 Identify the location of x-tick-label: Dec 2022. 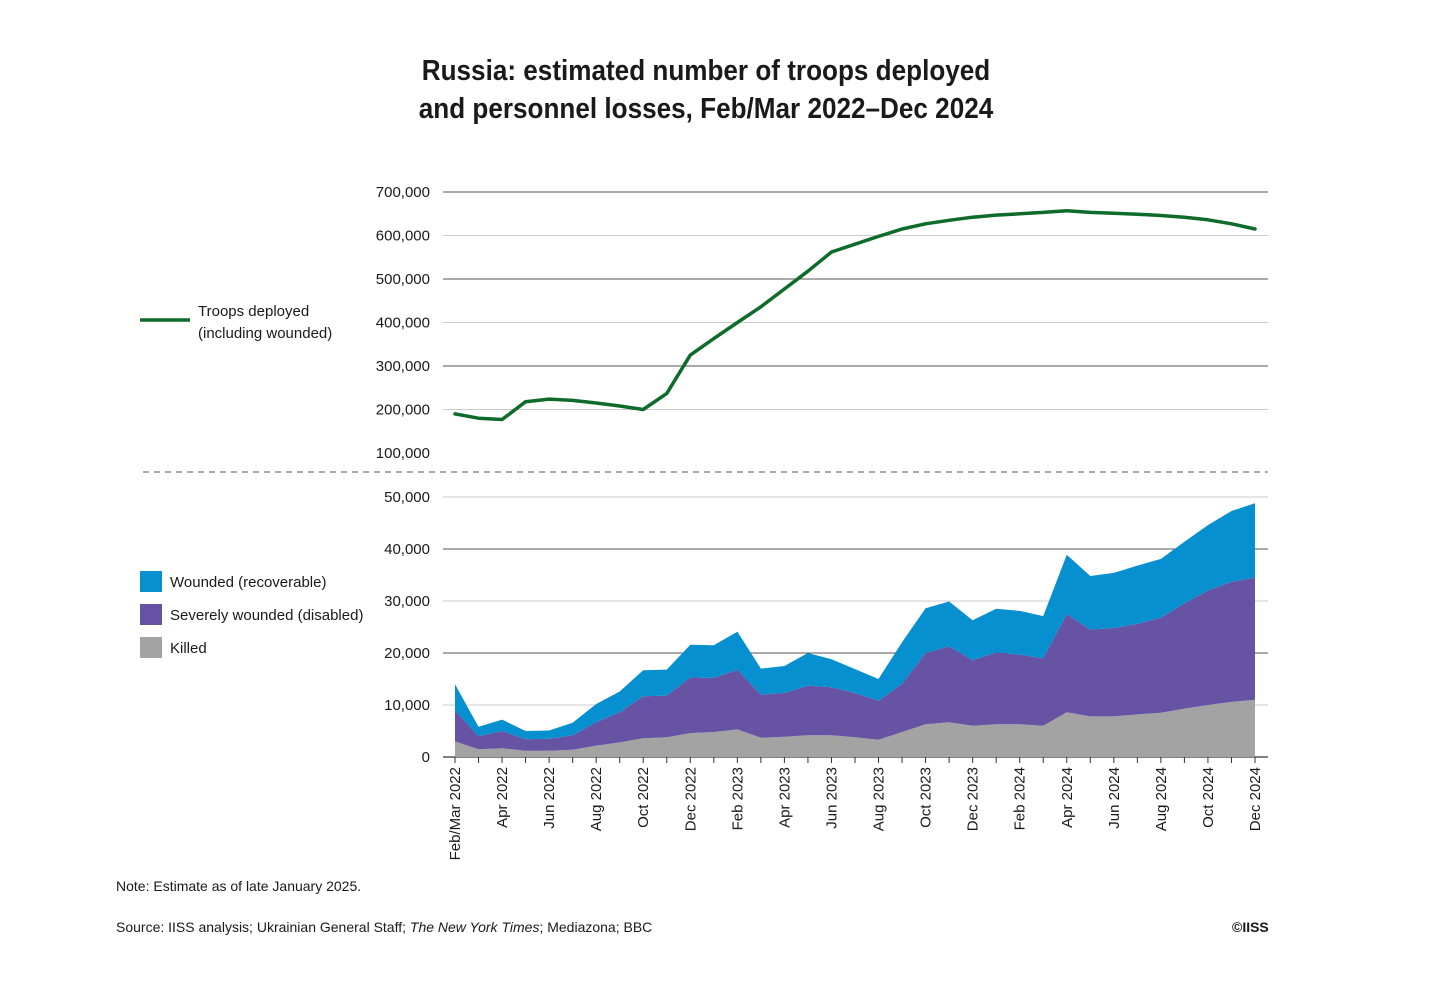
(690, 799).